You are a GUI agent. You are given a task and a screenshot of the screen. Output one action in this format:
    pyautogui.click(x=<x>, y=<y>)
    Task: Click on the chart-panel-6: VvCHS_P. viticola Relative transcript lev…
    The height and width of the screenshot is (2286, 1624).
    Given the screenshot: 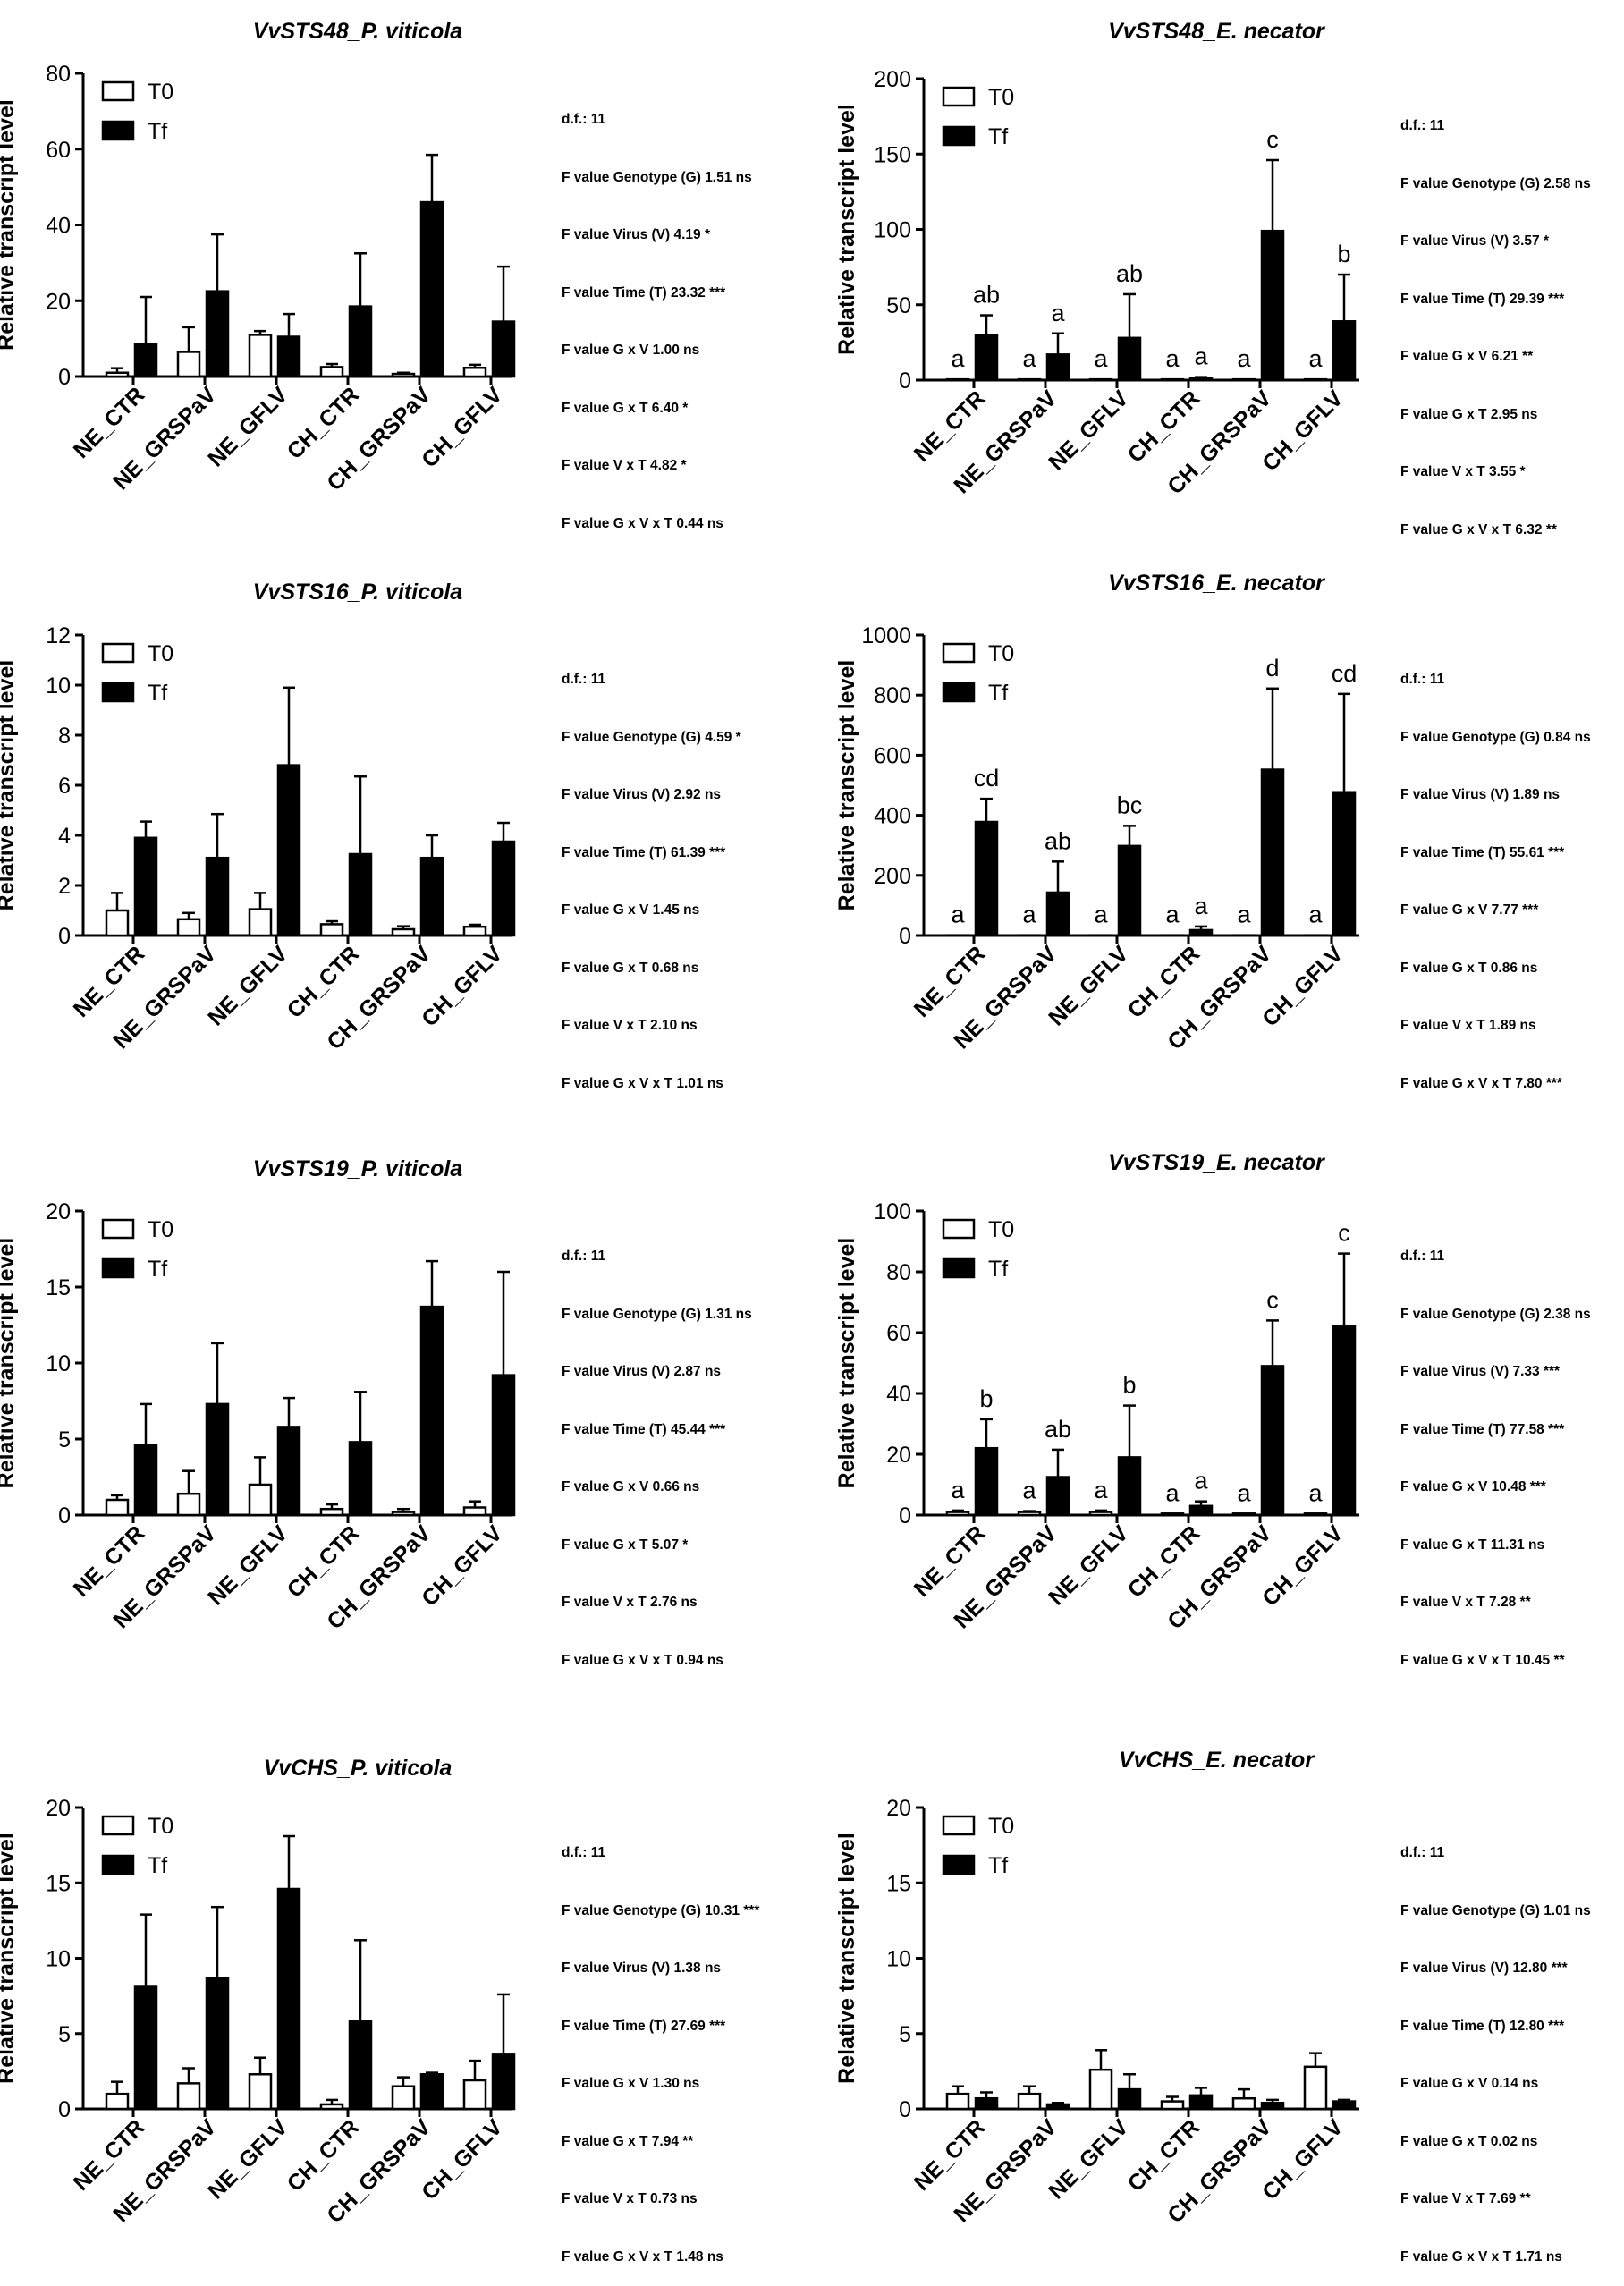 What is the action you would take?
    pyautogui.click(x=258, y=1992)
    